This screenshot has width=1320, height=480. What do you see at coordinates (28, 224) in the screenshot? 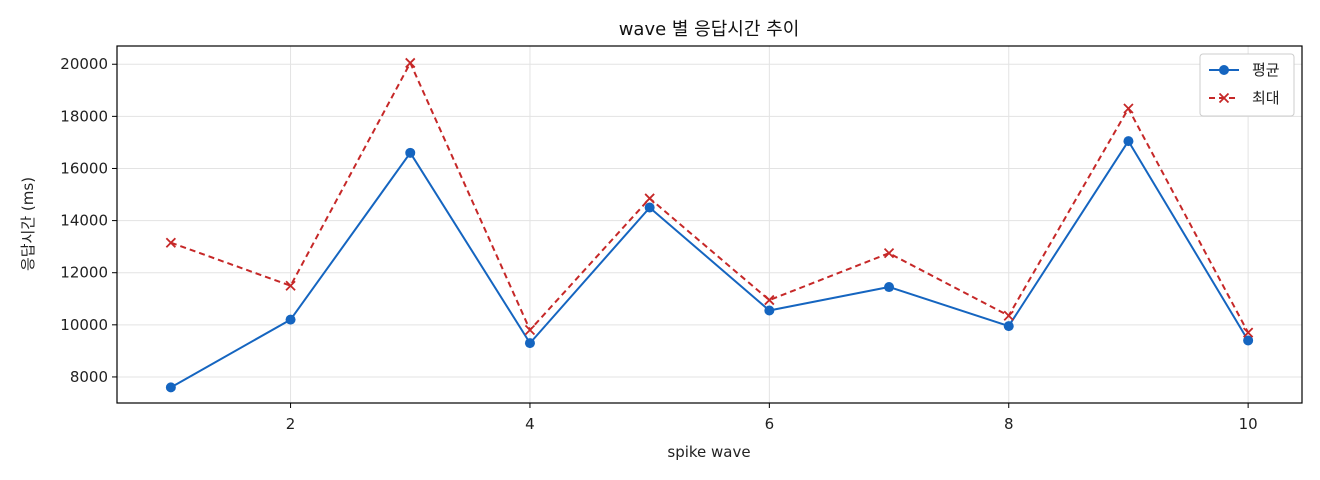
I see `y-axis-label: 응답시간 (ms)` at bounding box center [28, 224].